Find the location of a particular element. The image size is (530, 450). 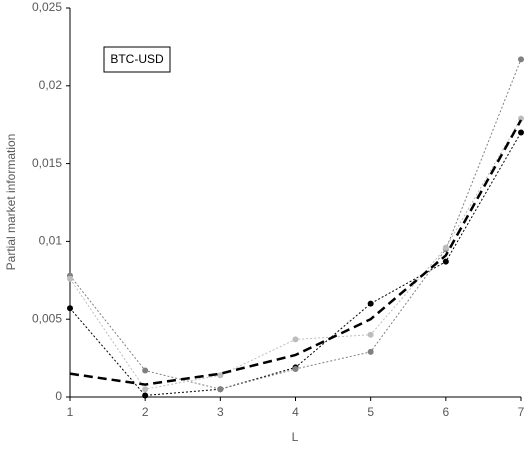

x-tick-label: 7 is located at coordinates (521, 412).